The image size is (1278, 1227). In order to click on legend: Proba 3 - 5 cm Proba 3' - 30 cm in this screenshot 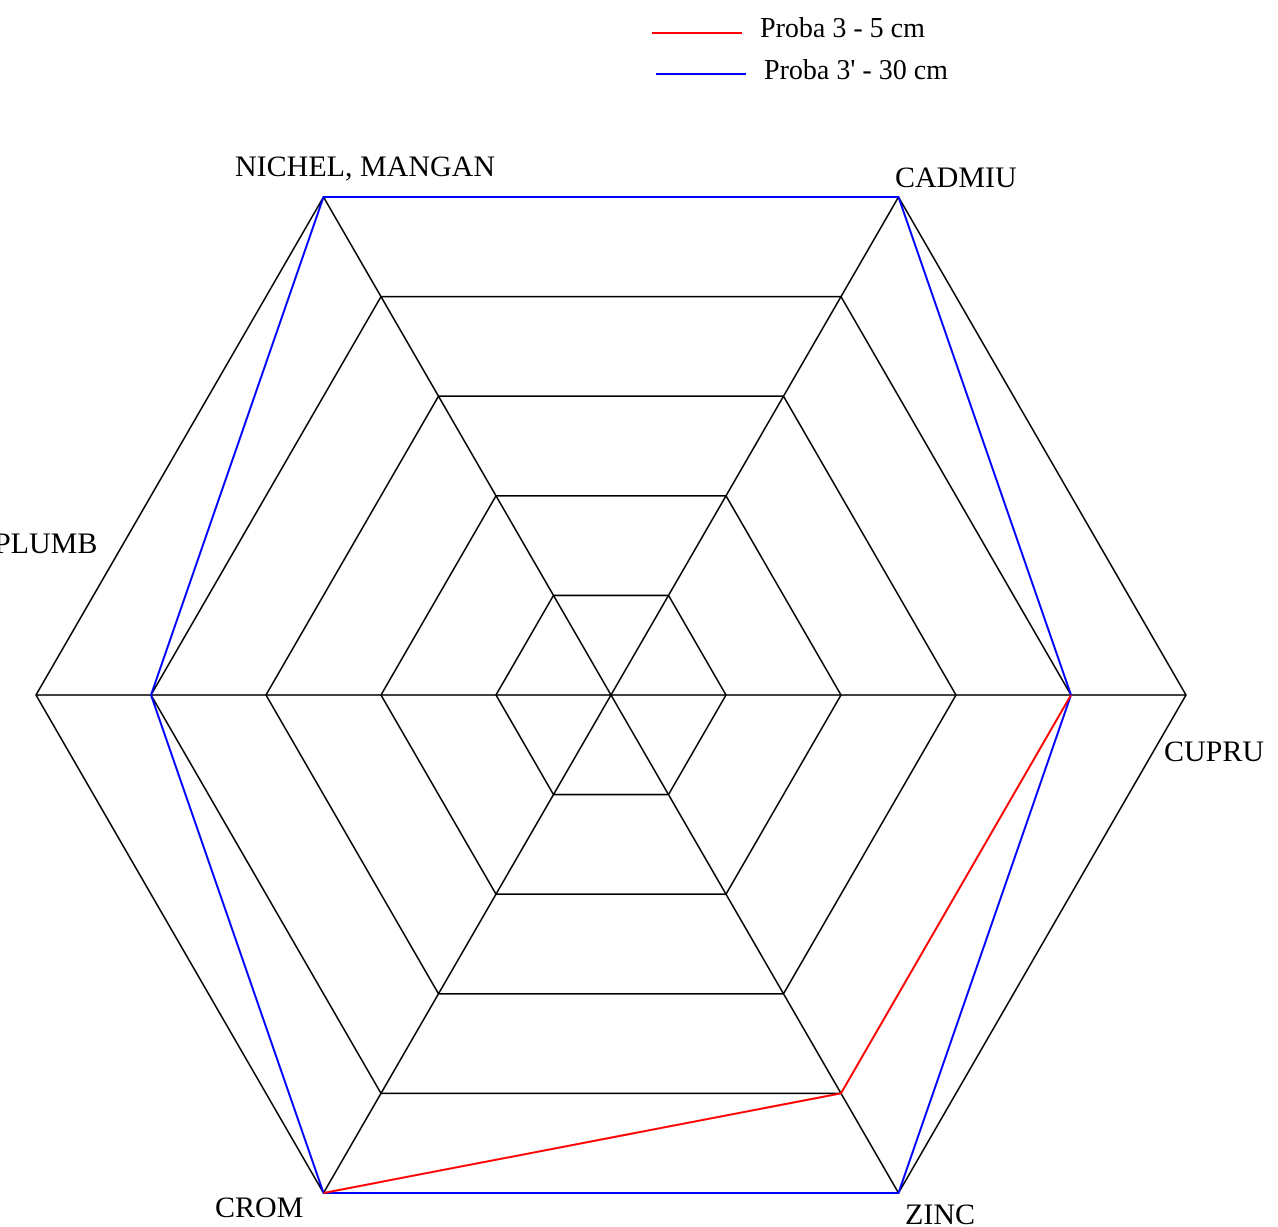, I will do `click(800, 49)`.